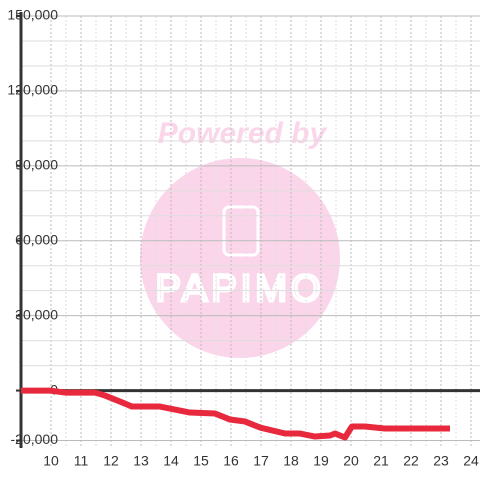 This screenshot has height=480, width=480. What do you see at coordinates (201, 461) in the screenshot?
I see `x-tick-label: 15` at bounding box center [201, 461].